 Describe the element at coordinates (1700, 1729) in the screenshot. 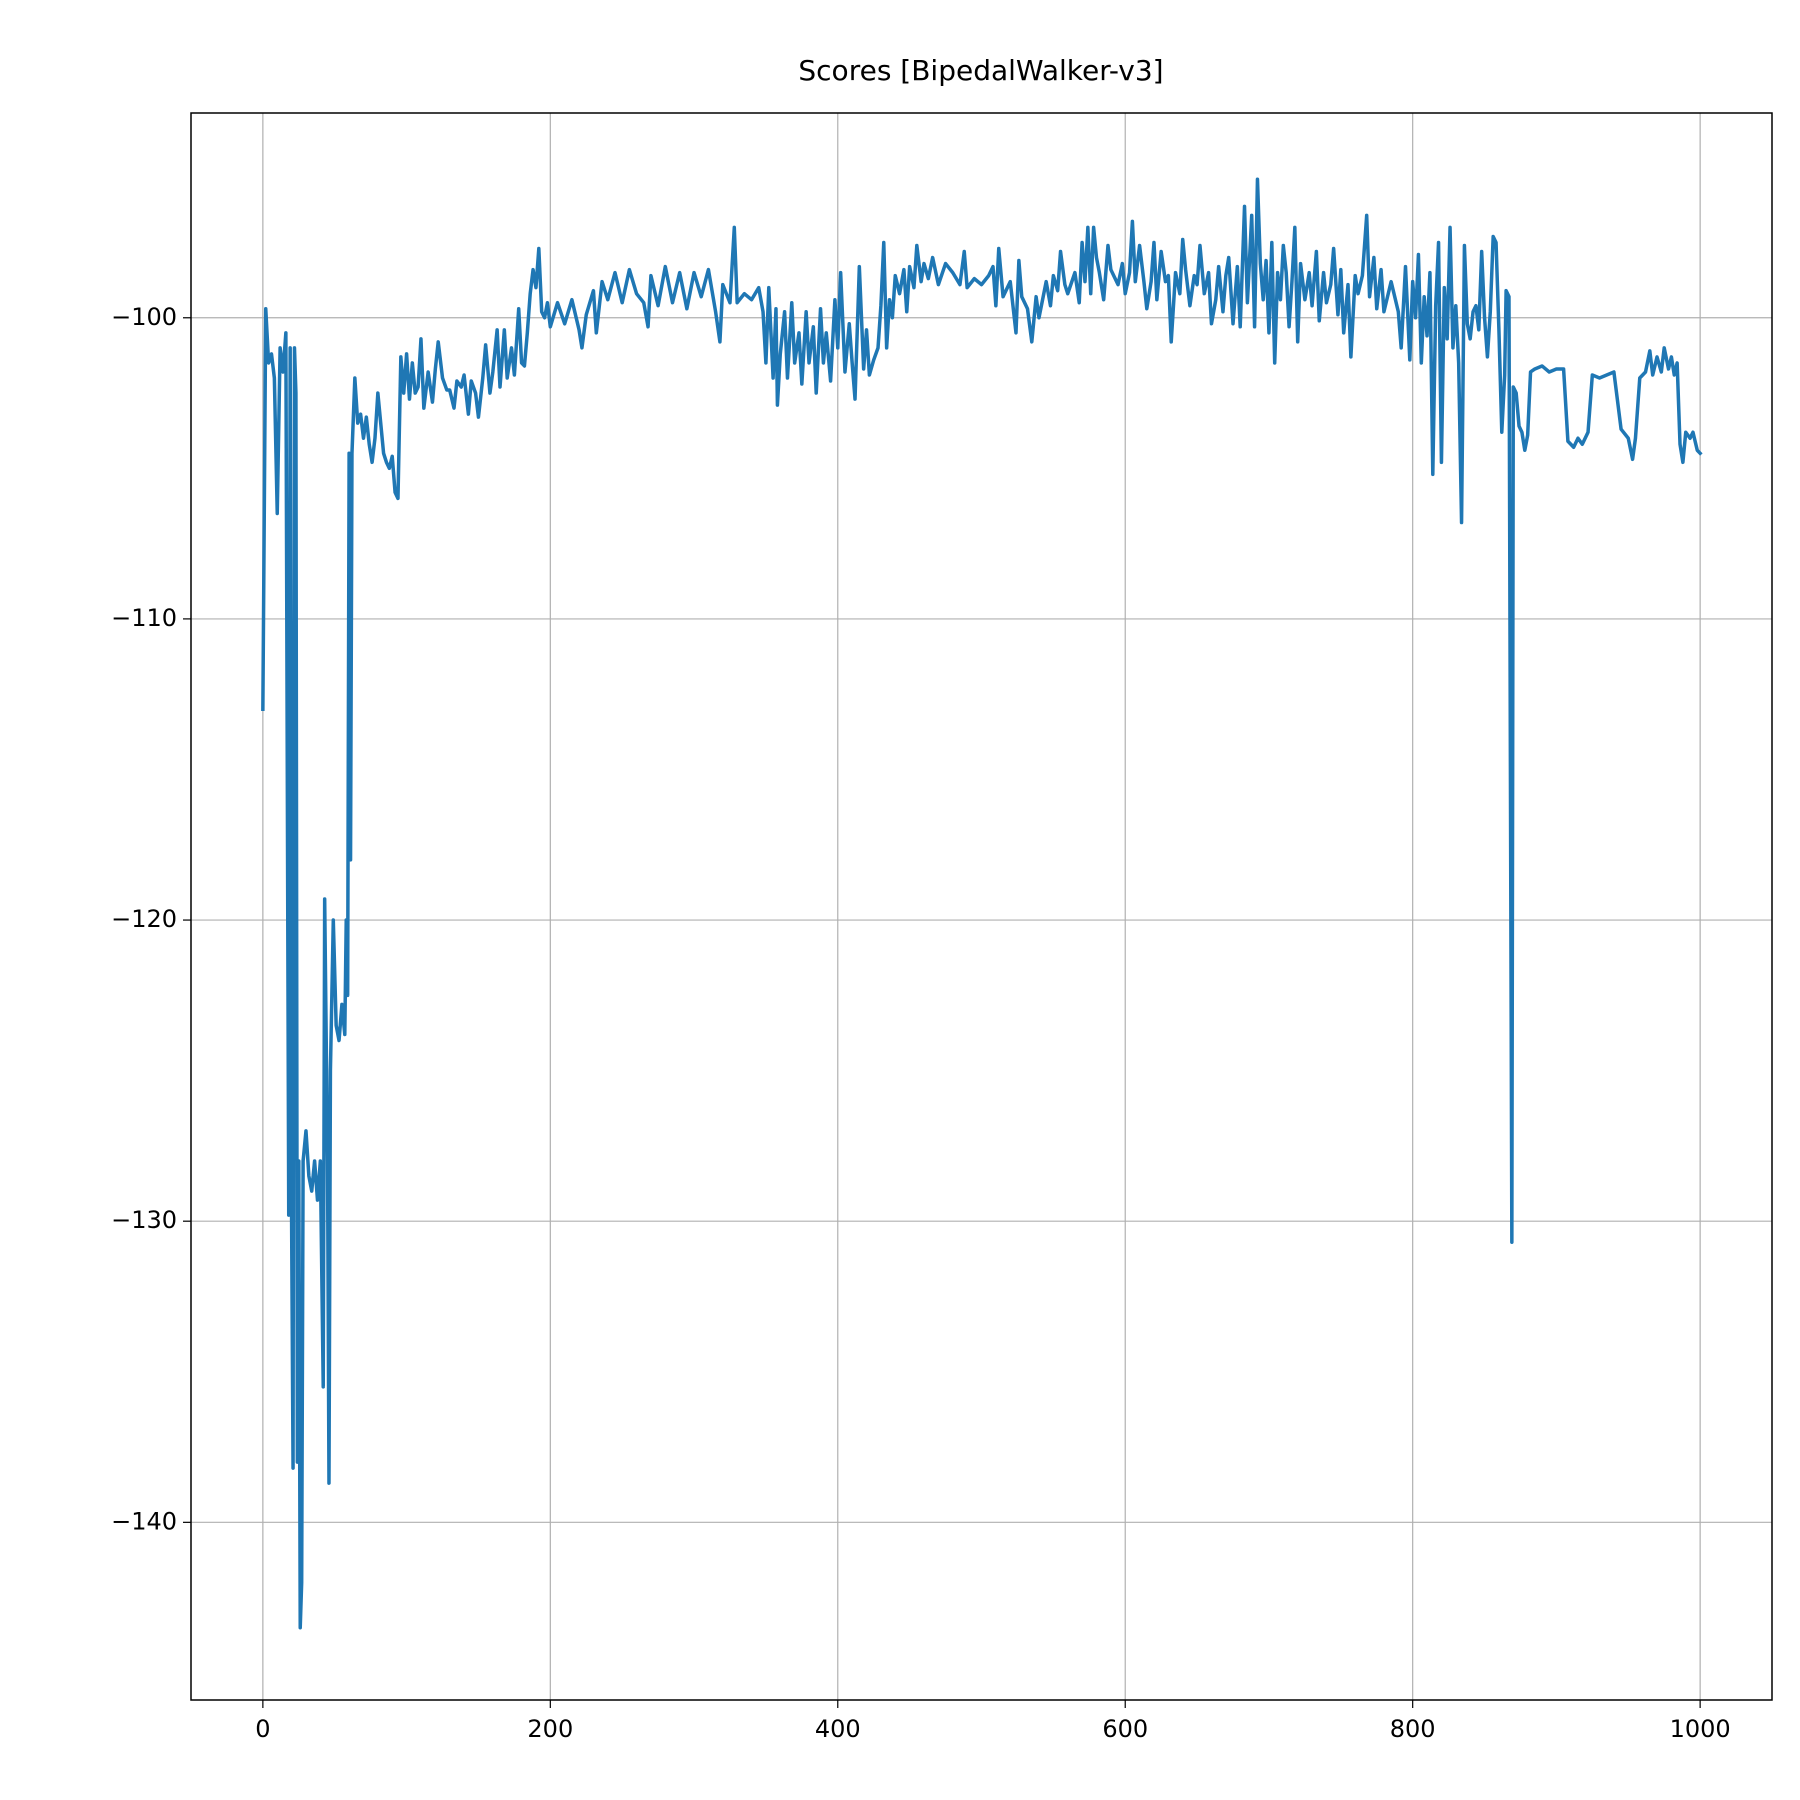

I see `x-tick-label: 1000` at that location.